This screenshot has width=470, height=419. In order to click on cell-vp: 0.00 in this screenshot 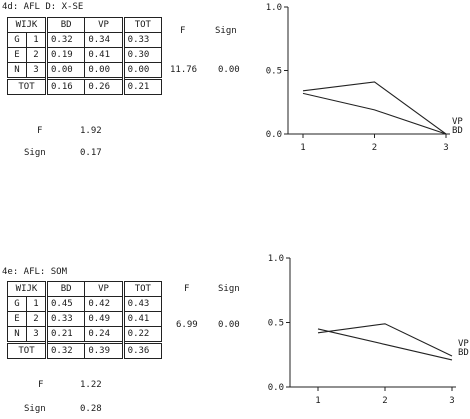, I will do `click(104, 70)`.